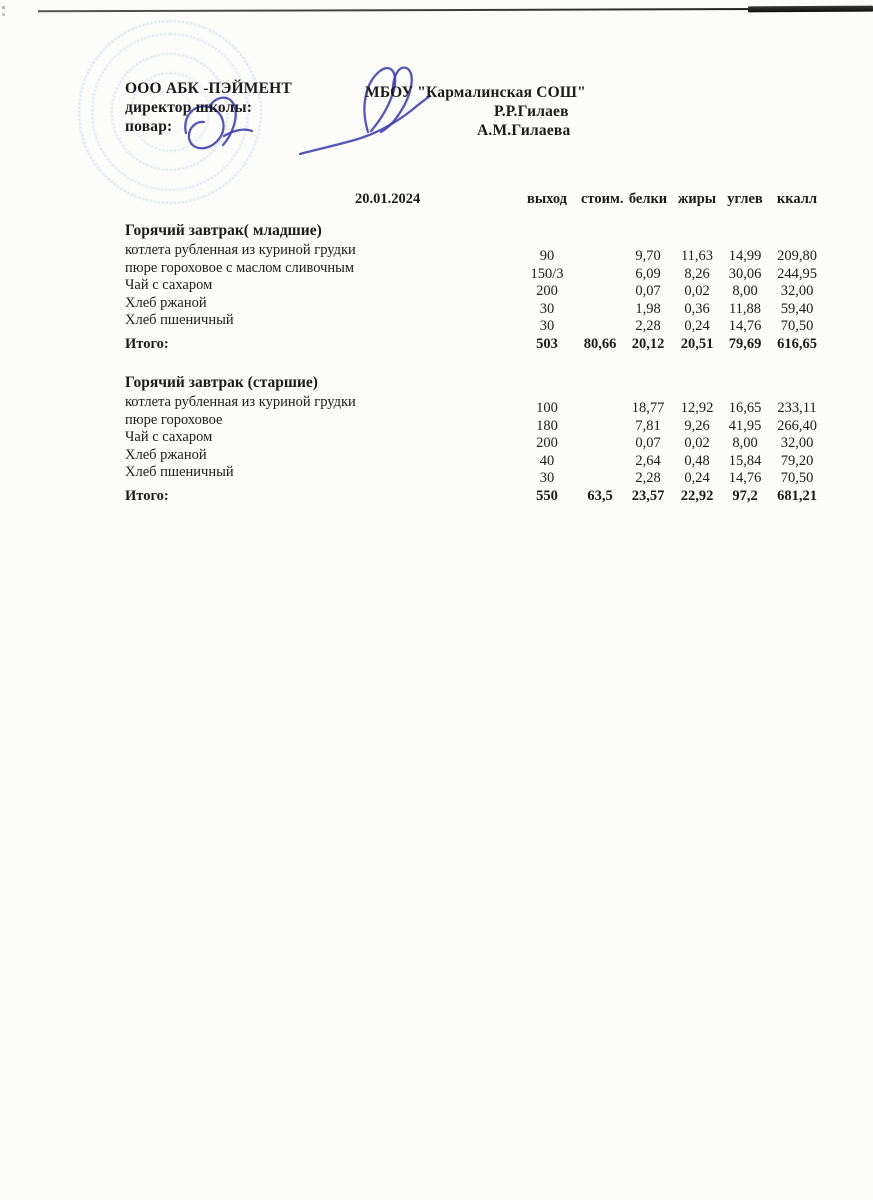 This screenshot has height=1200, width=873. I want to click on stamp-ring, so click(170, 112).